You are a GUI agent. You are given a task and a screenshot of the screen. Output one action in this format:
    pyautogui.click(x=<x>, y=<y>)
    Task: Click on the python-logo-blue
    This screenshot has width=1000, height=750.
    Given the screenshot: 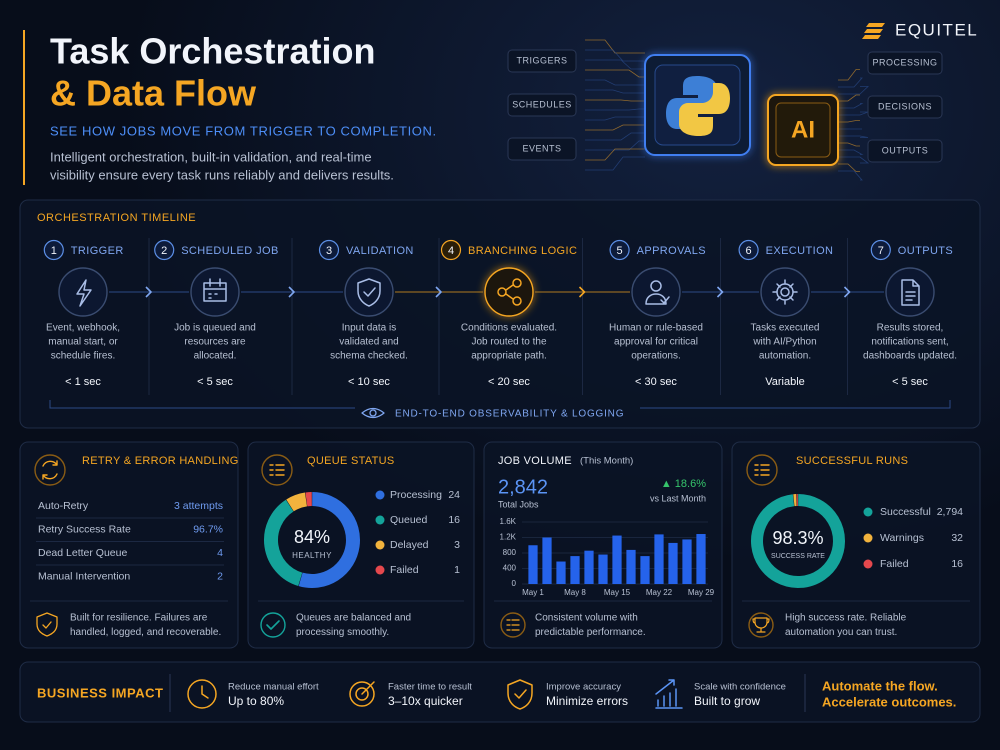 What is the action you would take?
    pyautogui.click(x=691, y=102)
    